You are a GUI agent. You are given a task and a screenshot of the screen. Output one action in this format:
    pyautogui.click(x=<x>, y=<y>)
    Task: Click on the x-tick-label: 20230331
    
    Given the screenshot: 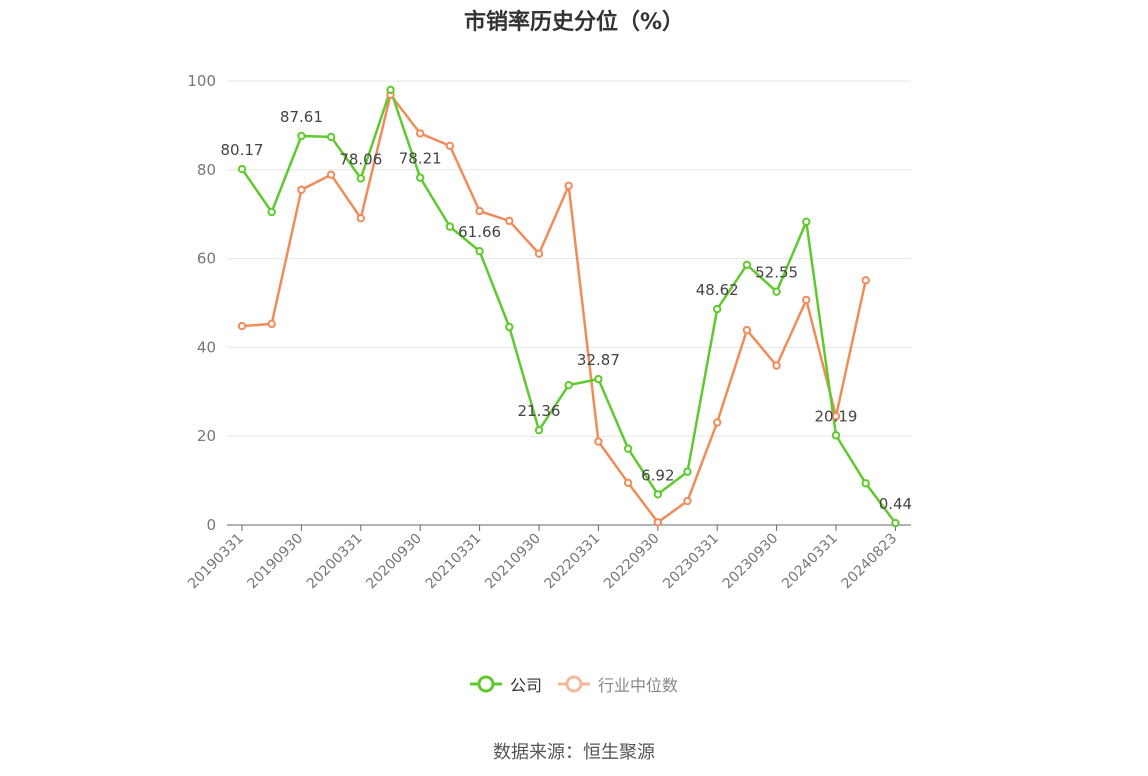 What is the action you would take?
    pyautogui.click(x=691, y=562)
    